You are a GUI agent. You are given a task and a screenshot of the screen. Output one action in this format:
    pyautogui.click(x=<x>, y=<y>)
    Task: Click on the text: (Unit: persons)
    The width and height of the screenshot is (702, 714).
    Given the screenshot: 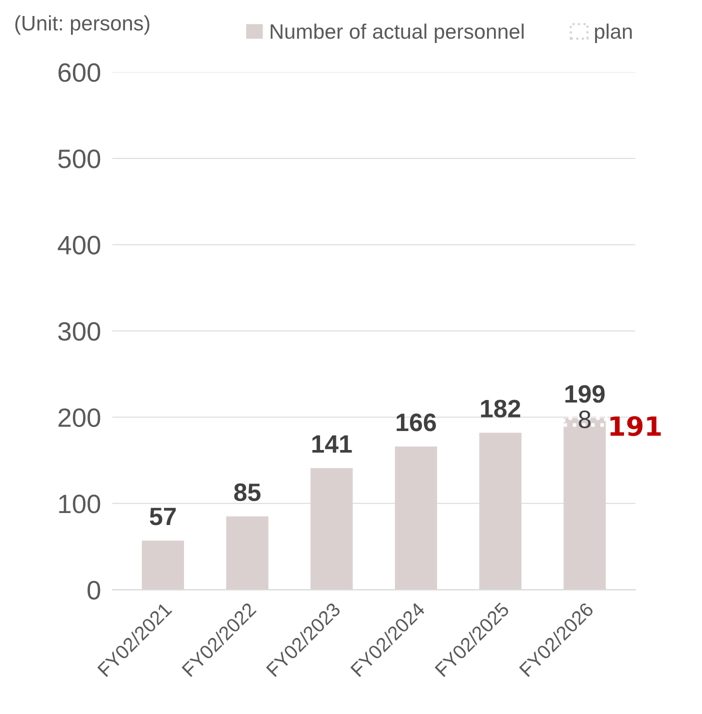 What is the action you would take?
    pyautogui.click(x=82, y=25)
    